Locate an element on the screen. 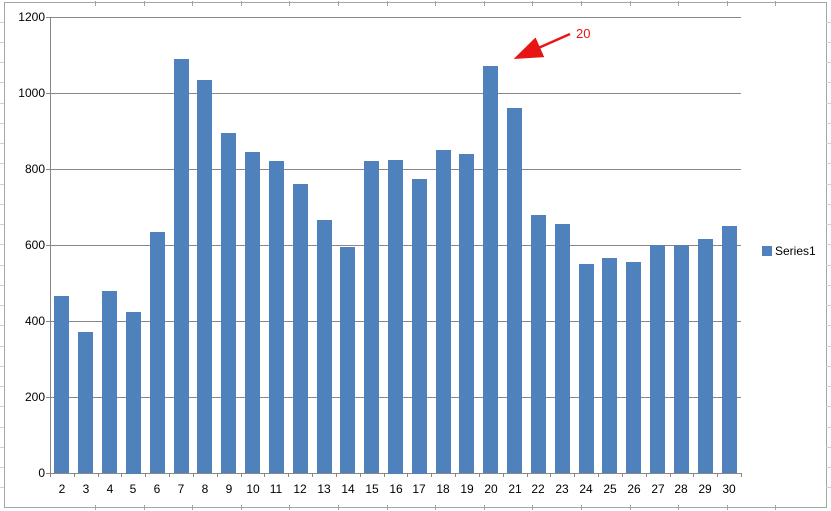  x-axis-label: 20 is located at coordinates (491, 489).